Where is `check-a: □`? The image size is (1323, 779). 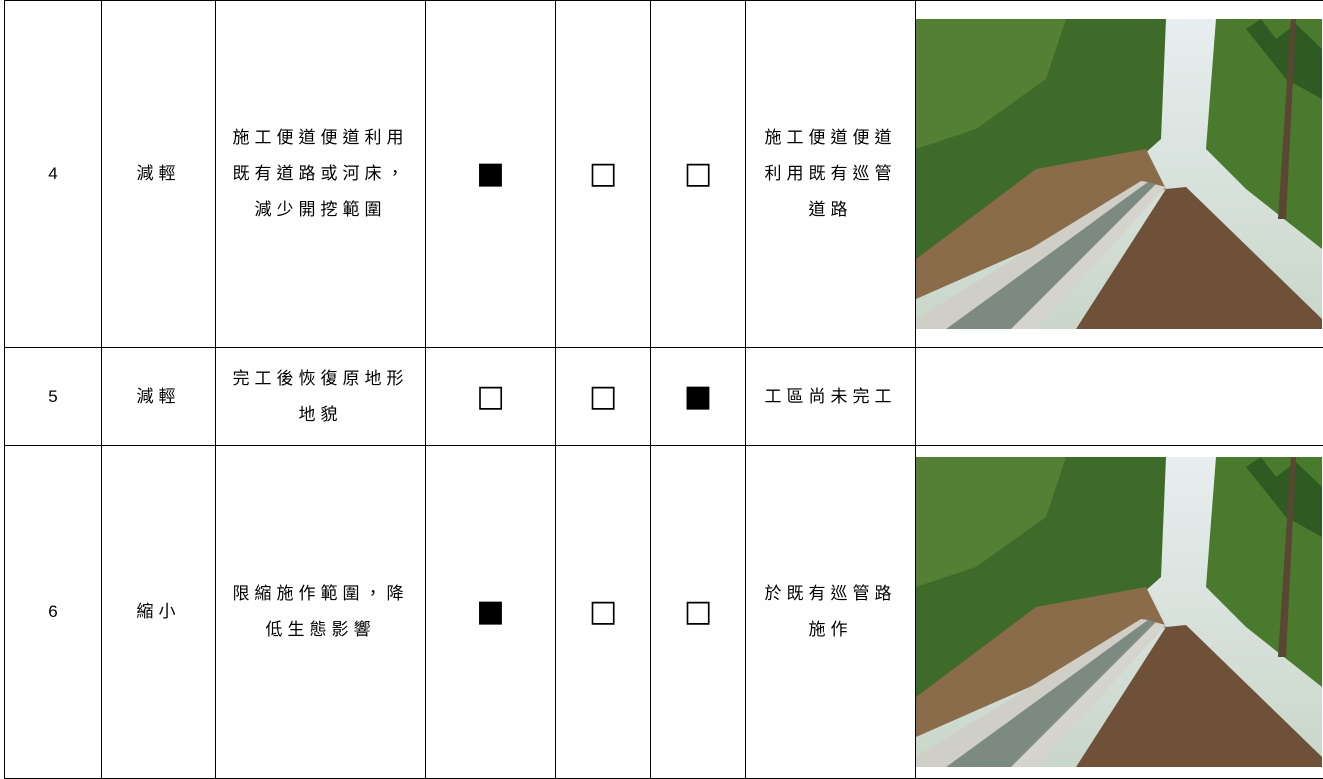
check-a: □ is located at coordinates (491, 397).